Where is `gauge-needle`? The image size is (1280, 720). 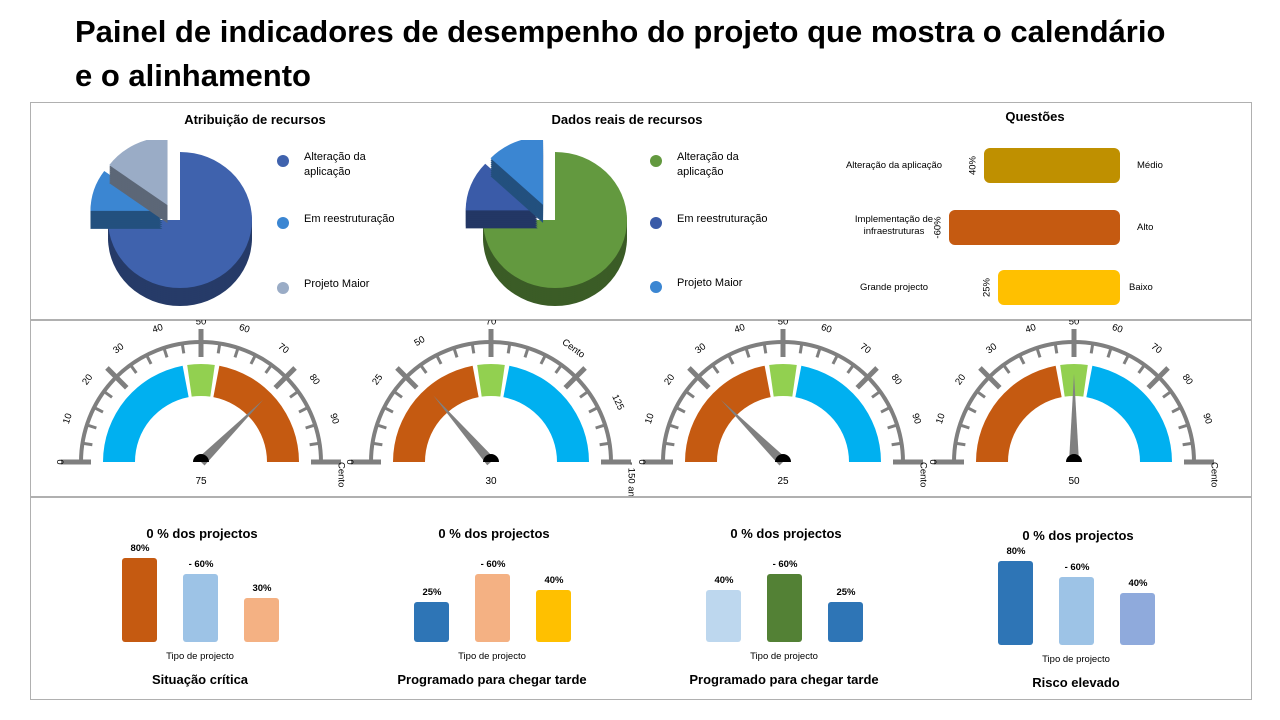 gauge-needle is located at coordinates (1074, 418).